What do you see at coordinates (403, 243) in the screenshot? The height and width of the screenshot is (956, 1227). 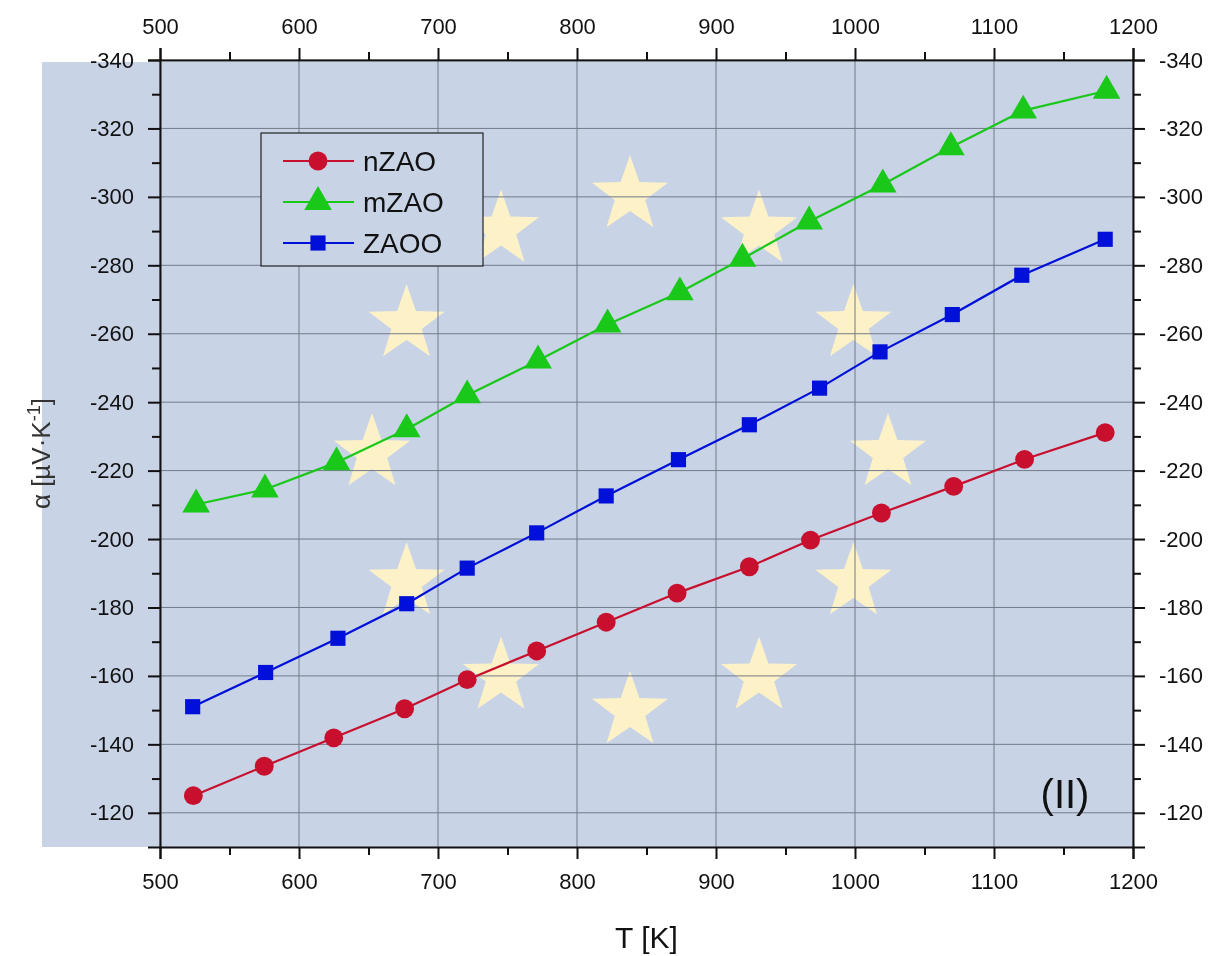 I see `legend-label: ZAOO` at bounding box center [403, 243].